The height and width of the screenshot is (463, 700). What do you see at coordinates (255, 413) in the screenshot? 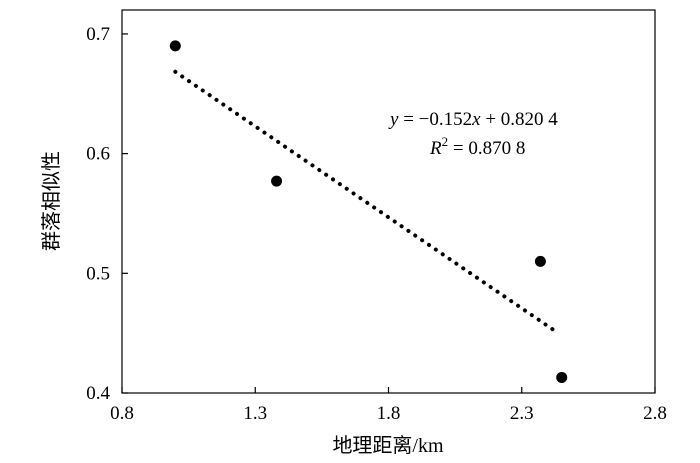
I see `x-tick-label: 1.3` at bounding box center [255, 413].